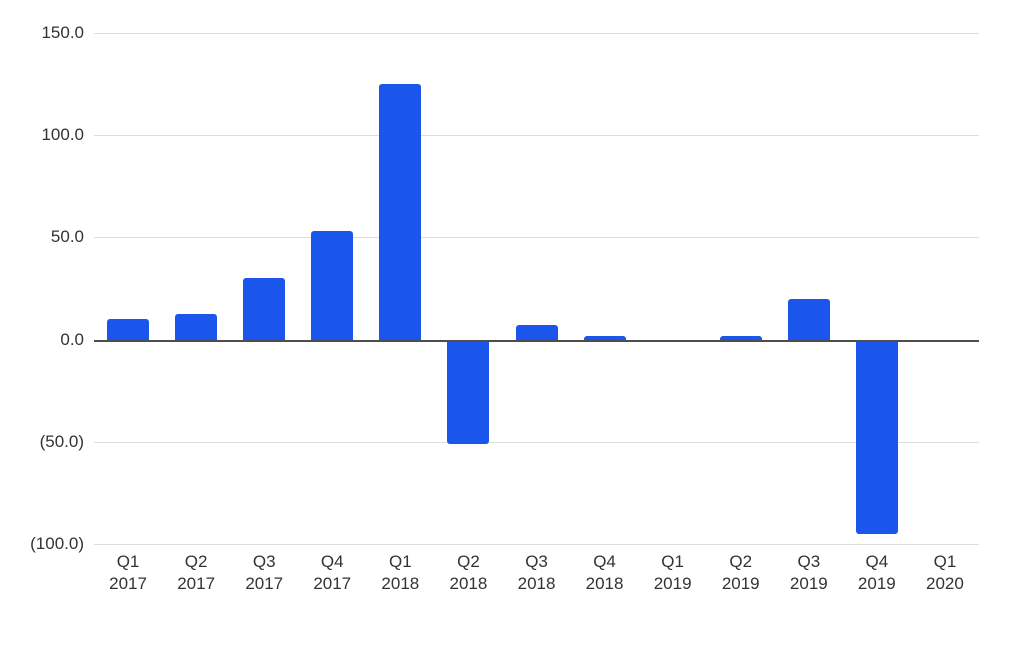 The width and height of the screenshot is (1024, 654). Describe the element at coordinates (128, 572) in the screenshot. I see `x-tick-label-q1-2017: Q1 2017` at that location.